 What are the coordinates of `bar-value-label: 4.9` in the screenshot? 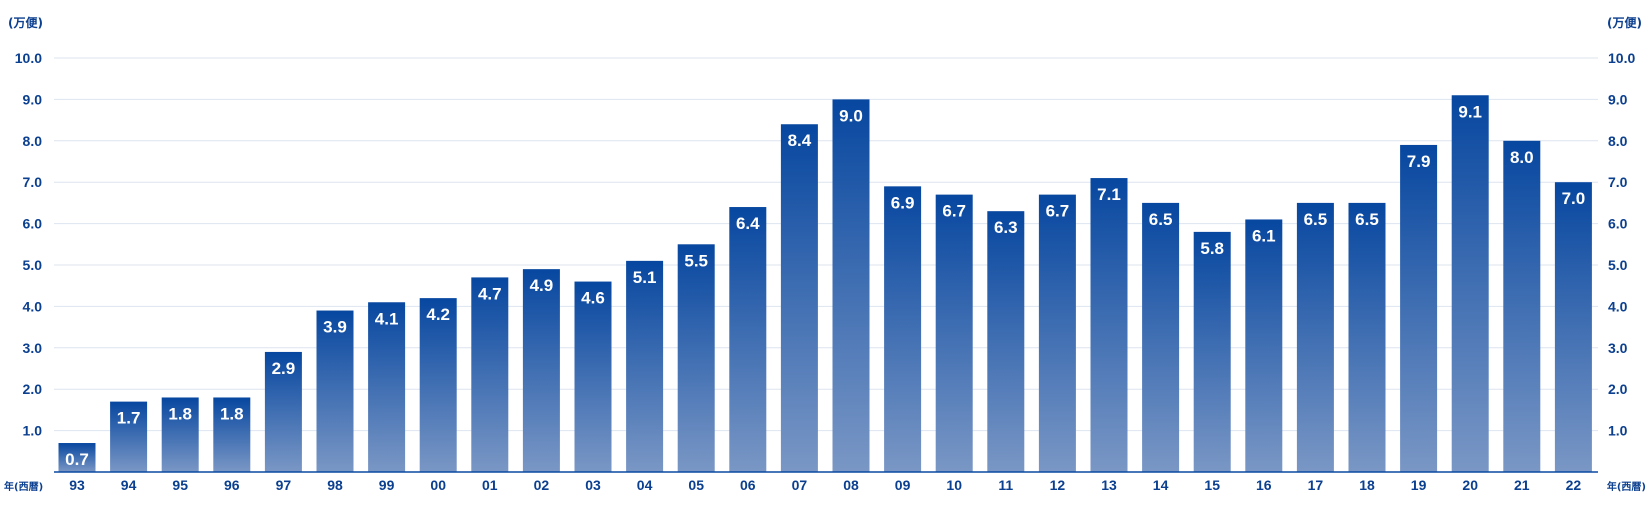 It's located at (542, 285).